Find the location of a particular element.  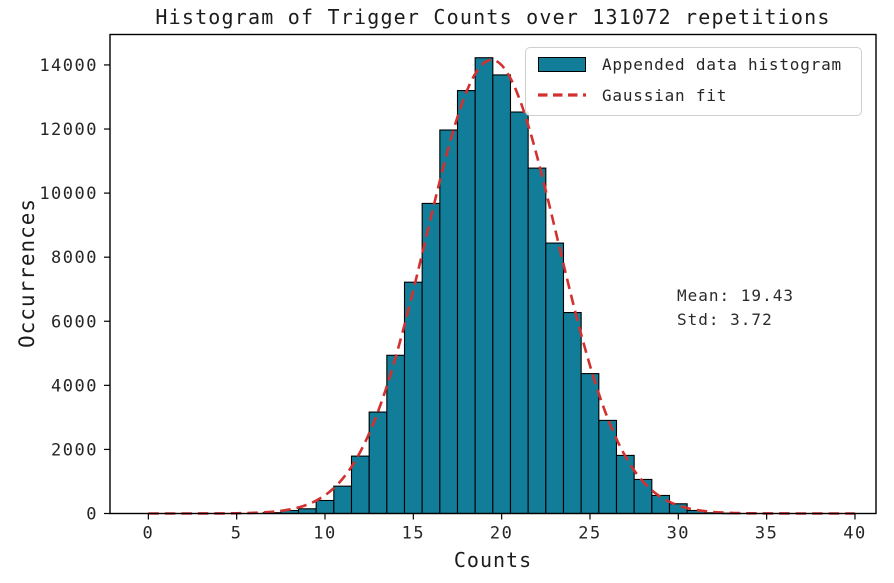

x-tick-label: 30 is located at coordinates (678, 534).